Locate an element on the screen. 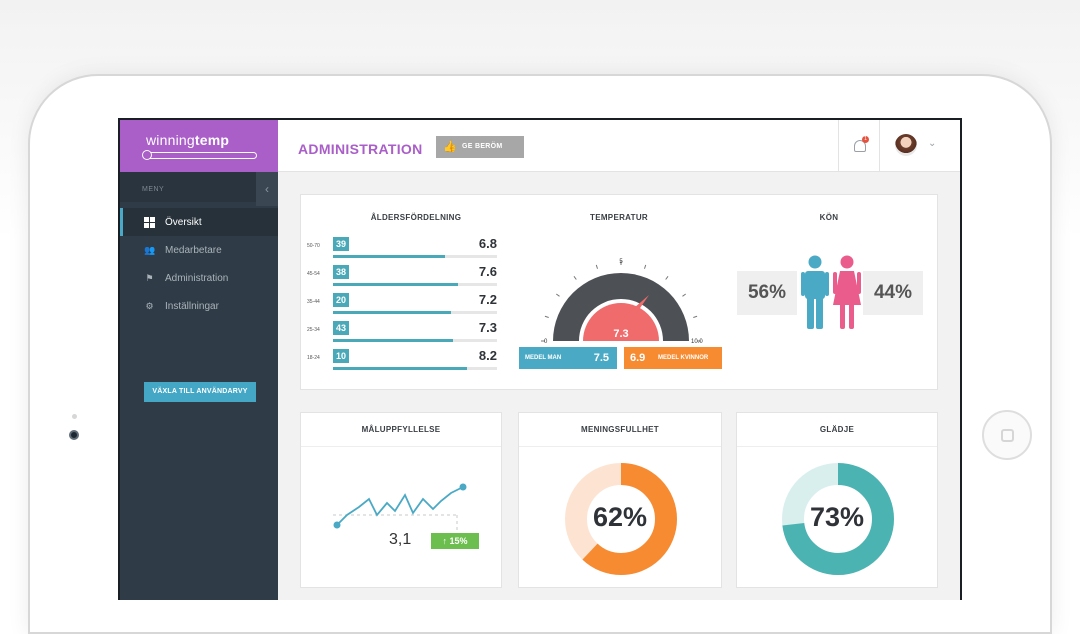 The width and height of the screenshot is (1080, 634). female-icon is located at coordinates (847, 292).